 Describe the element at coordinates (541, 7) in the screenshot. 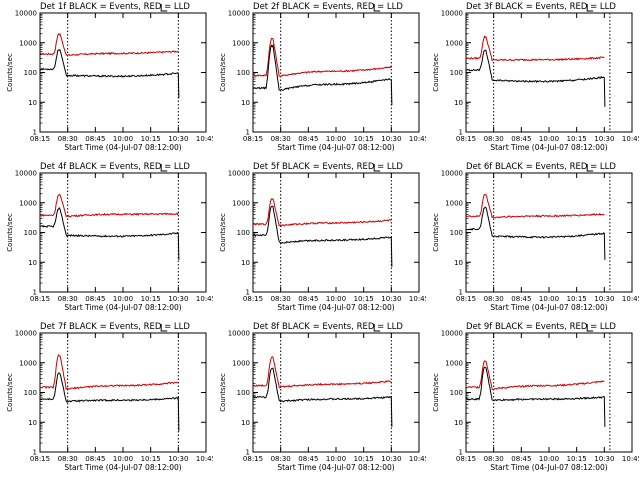

I see `panel-title: Det 3f BLACK = Events, RED = LLD` at that location.